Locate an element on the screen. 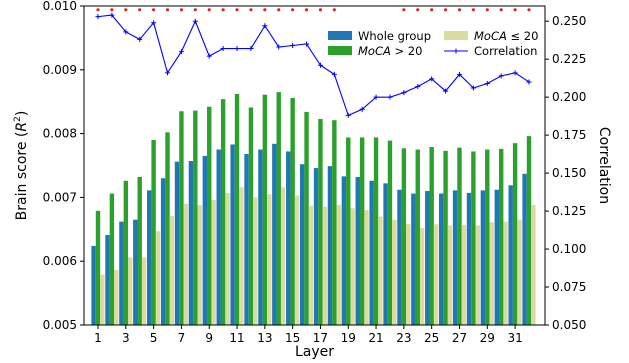 Image resolution: width=629 pixels, height=363 pixels. right-y-tick-label: 0.200 is located at coordinates (569, 97).